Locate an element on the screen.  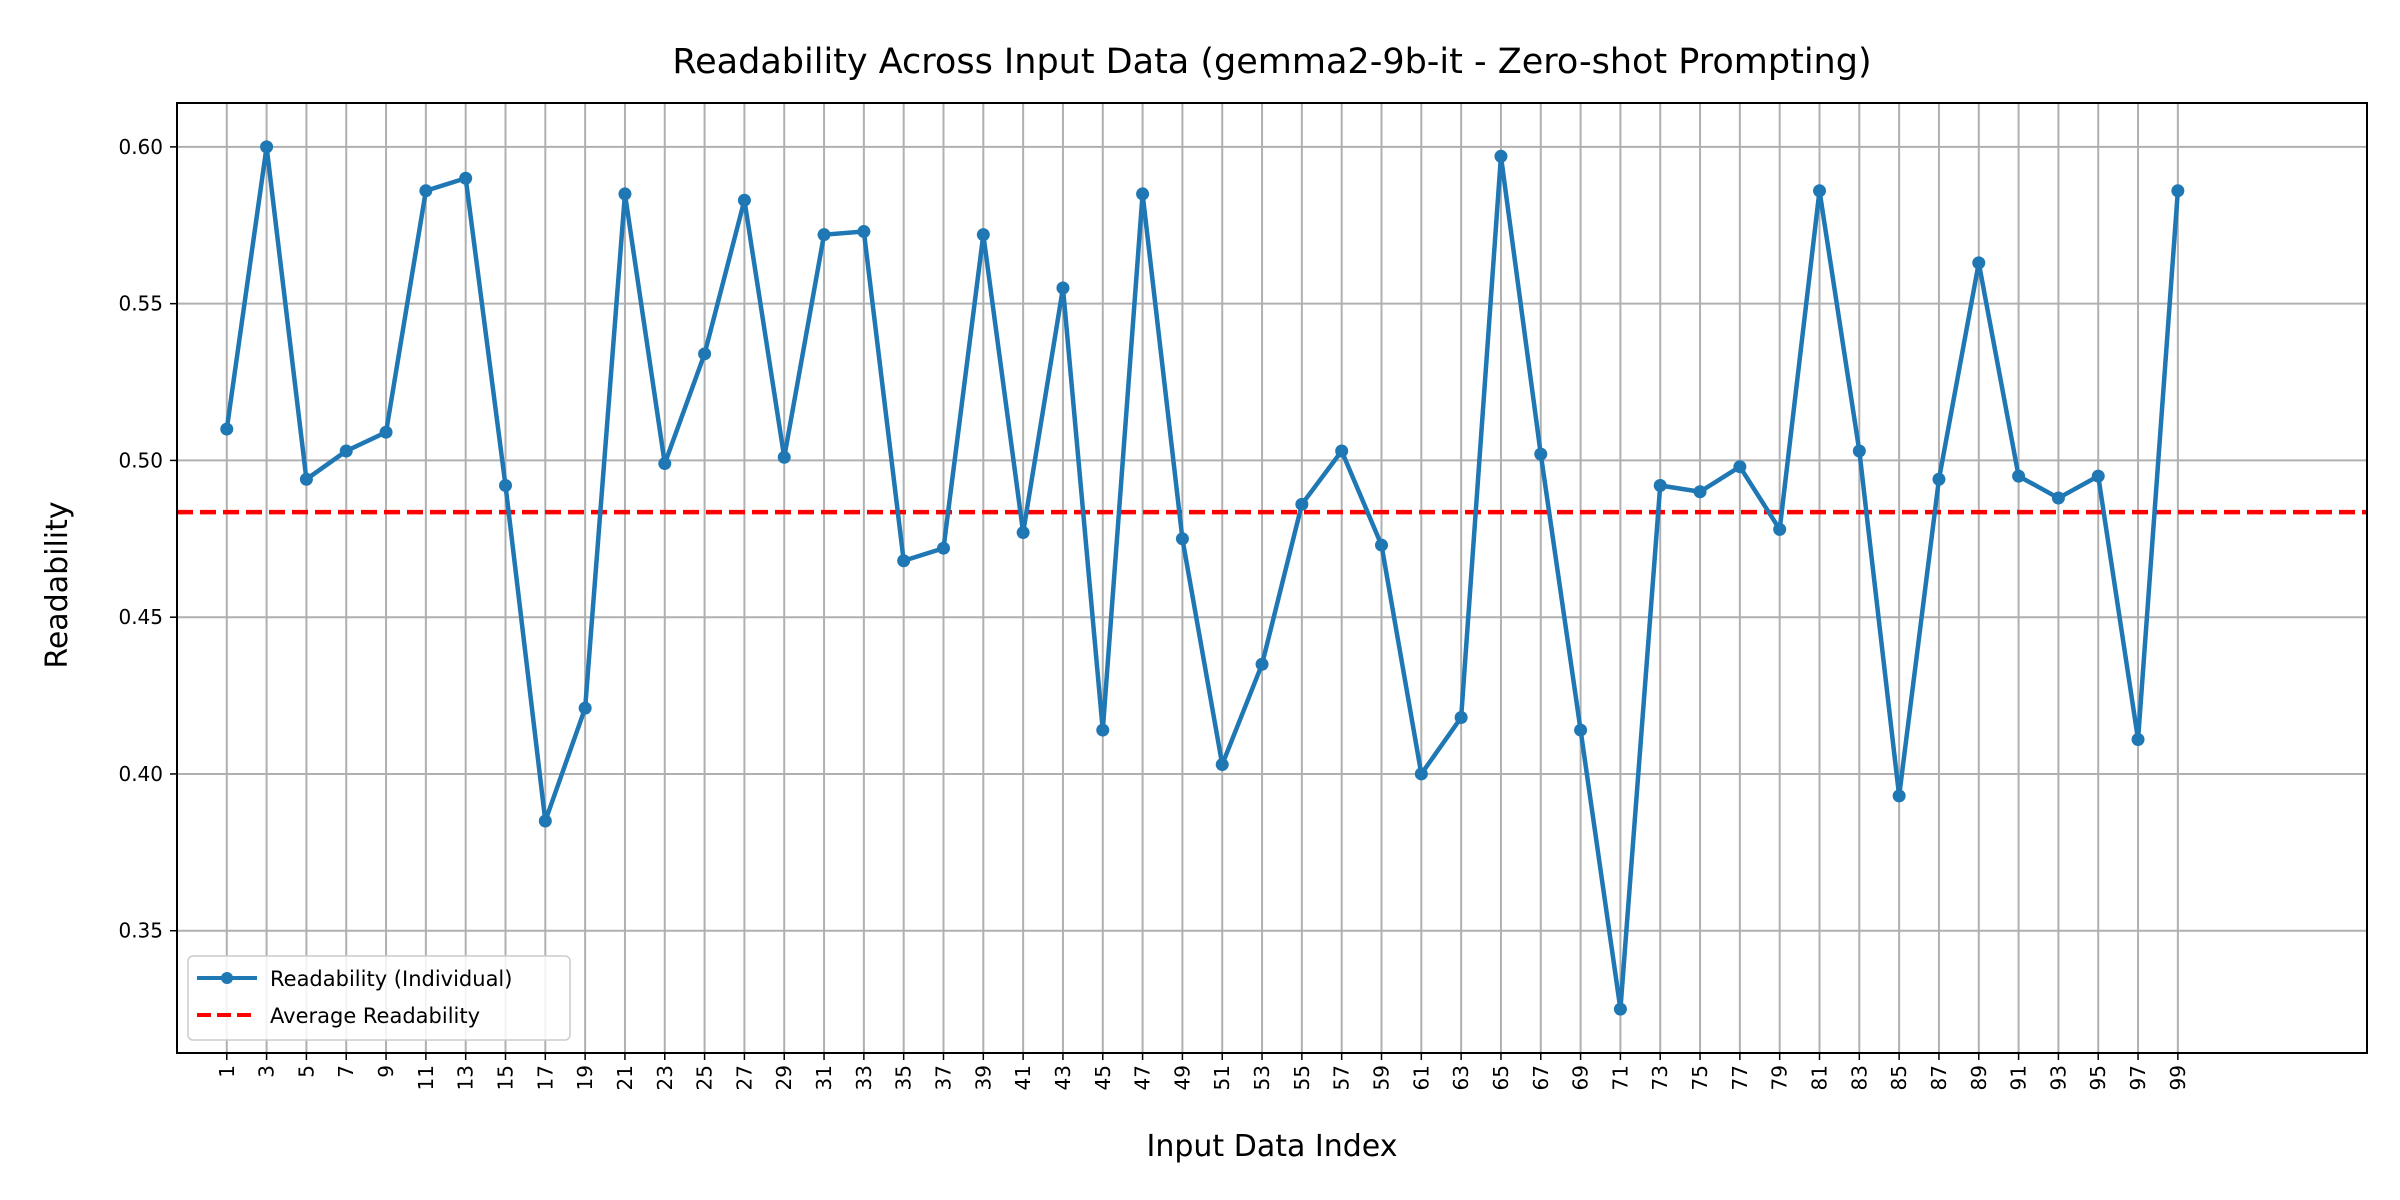
x-tick-label: 95 is located at coordinates (2098, 1077).